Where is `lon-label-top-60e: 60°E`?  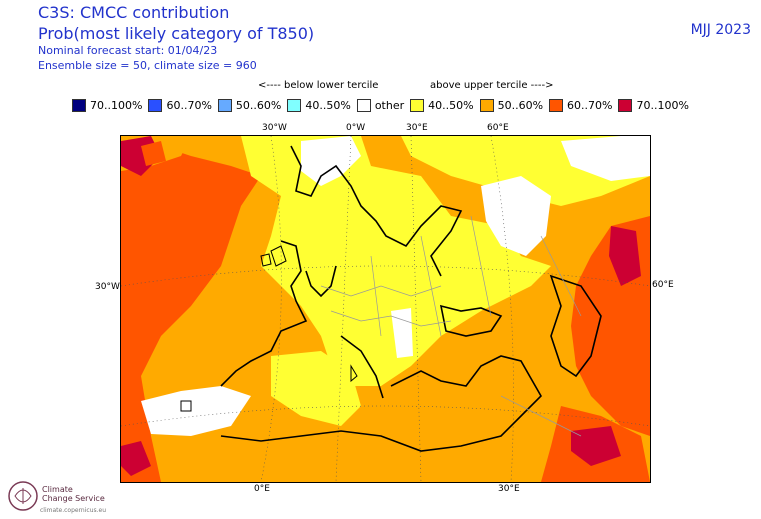 lon-label-top-60e: 60°E is located at coordinates (498, 128).